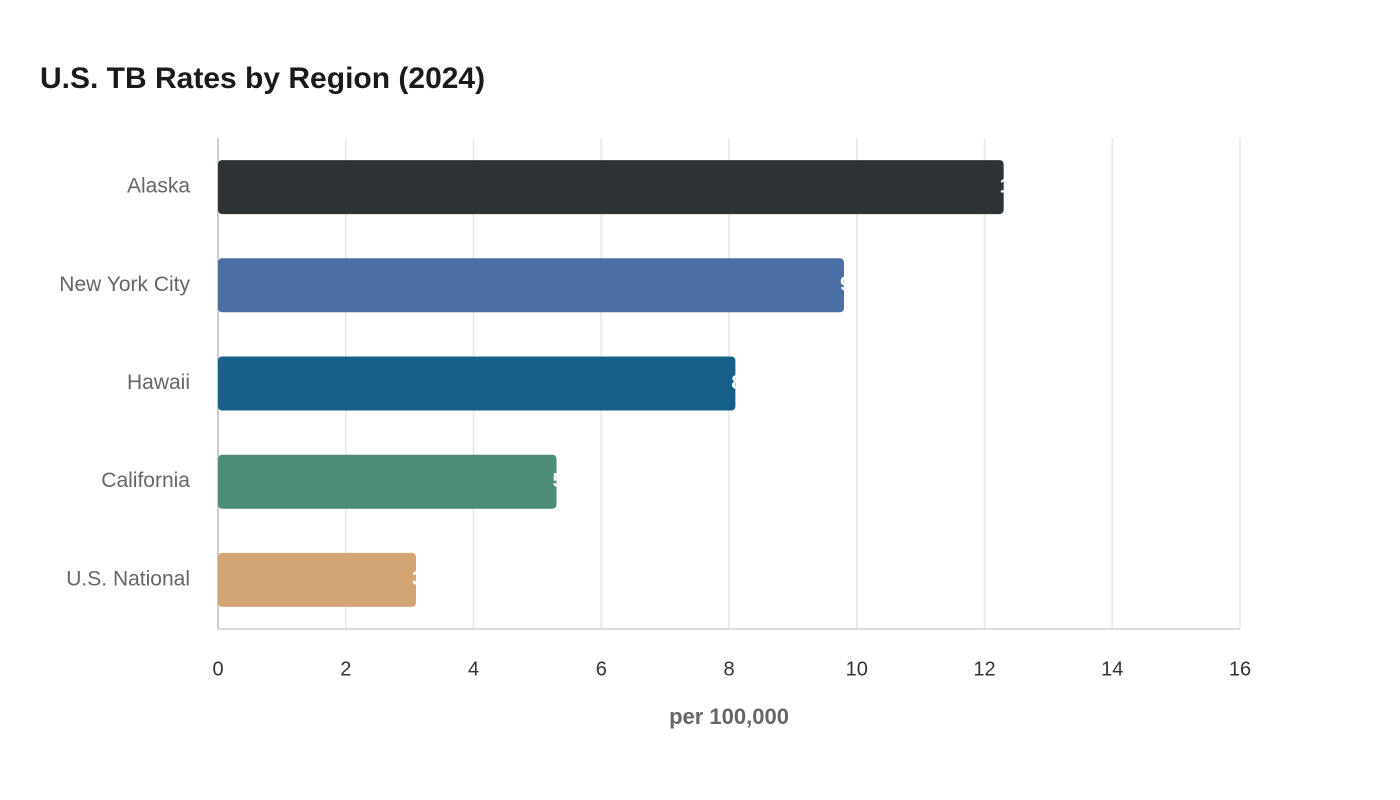 The height and width of the screenshot is (800, 1400). What do you see at coordinates (145, 480) in the screenshot?
I see `y-tick-label: California` at bounding box center [145, 480].